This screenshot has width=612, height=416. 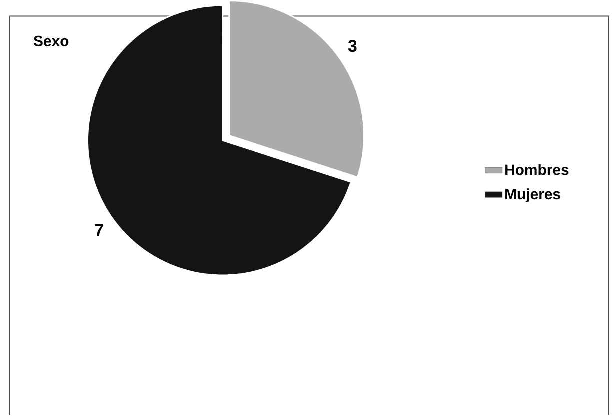 I want to click on legend-label: Hombres, so click(x=537, y=170).